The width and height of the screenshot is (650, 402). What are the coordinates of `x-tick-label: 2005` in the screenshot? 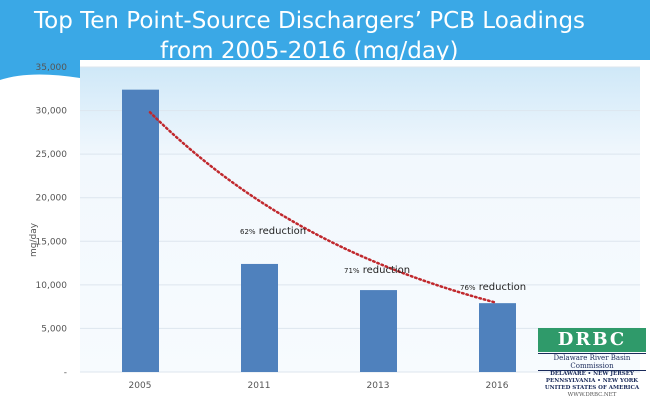 It's located at (140, 386).